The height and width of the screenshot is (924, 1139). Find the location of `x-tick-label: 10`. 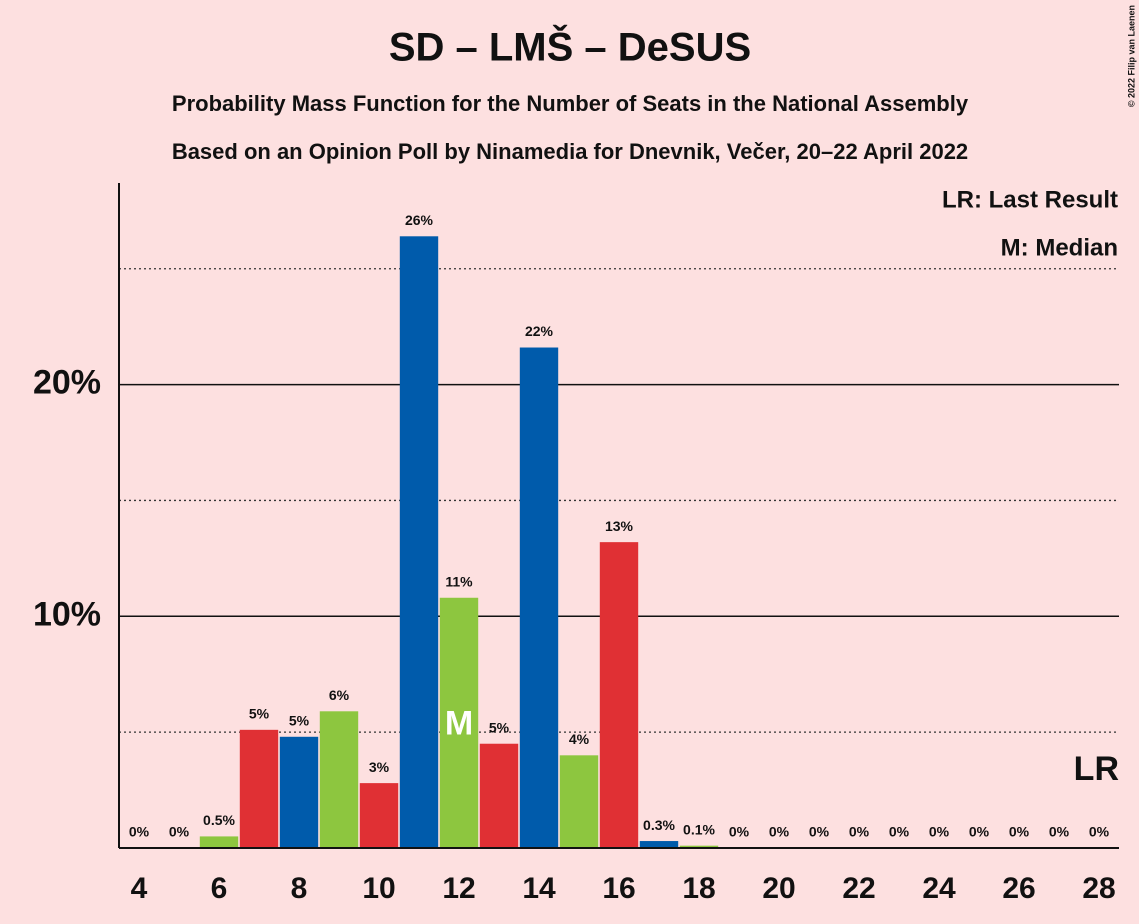

x-tick-label: 10 is located at coordinates (378, 888).